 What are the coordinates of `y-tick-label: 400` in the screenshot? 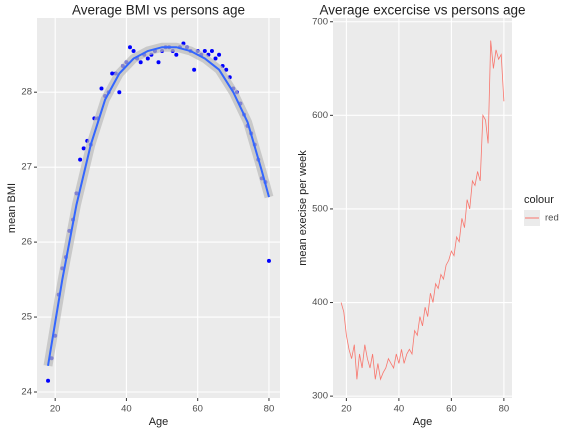 It's located at (320, 302).